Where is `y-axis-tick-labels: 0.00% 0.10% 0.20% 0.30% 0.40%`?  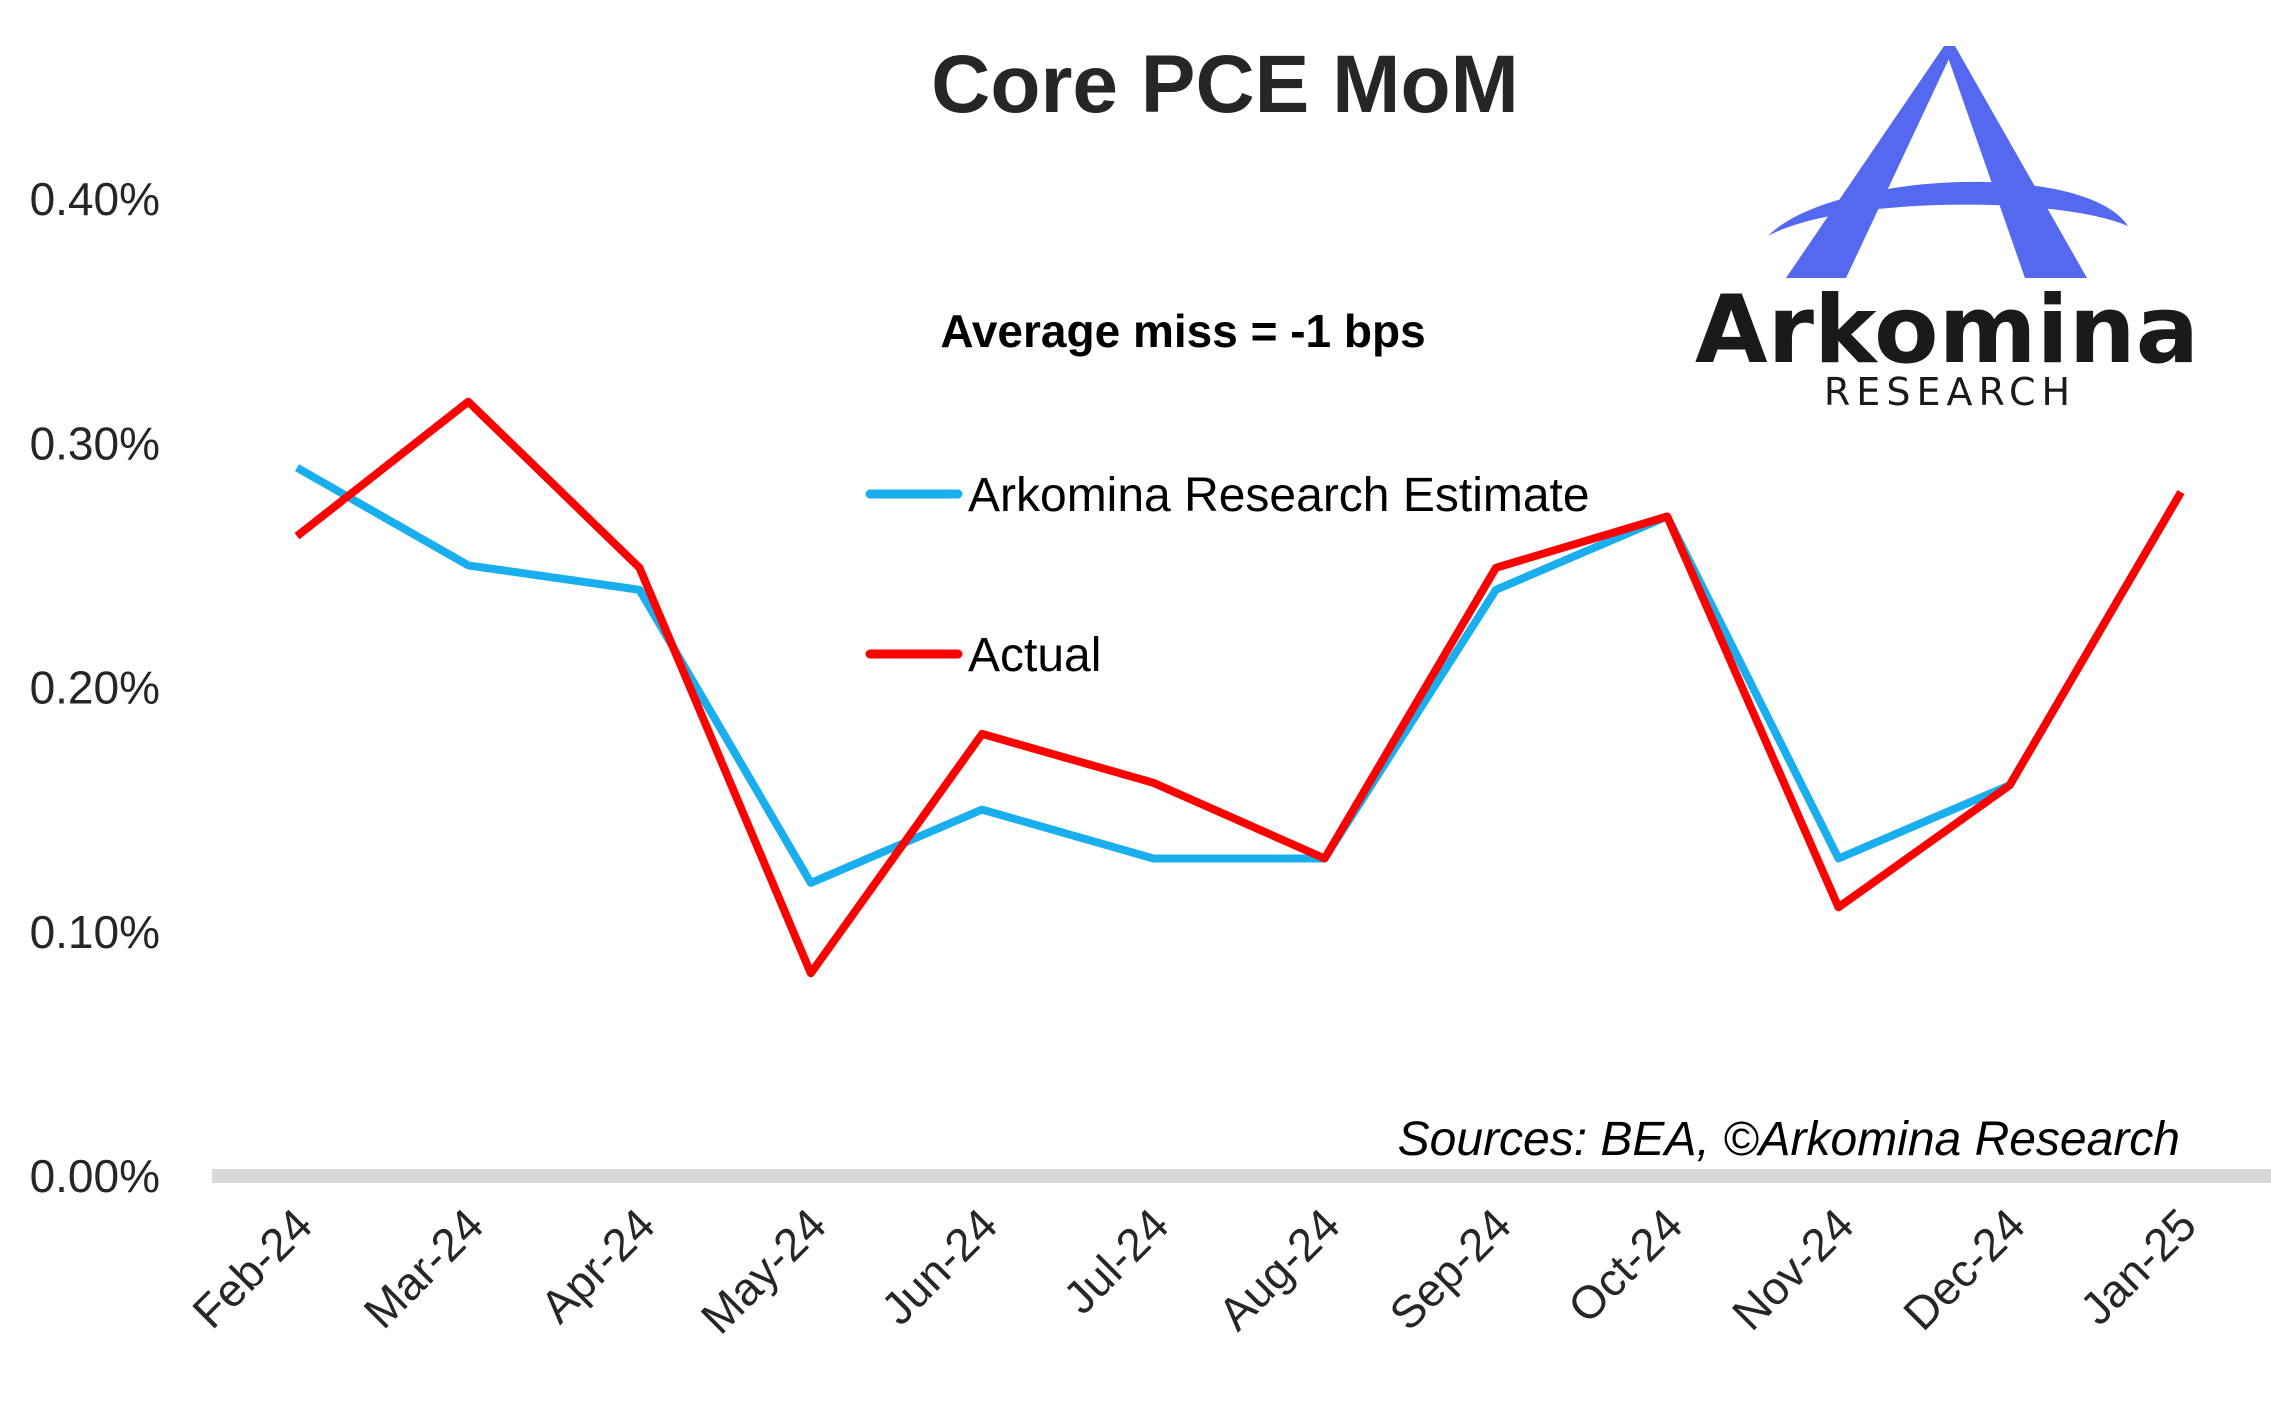
y-axis-tick-labels: 0.00% 0.10% 0.20% 0.30% 0.40% is located at coordinates (95, 687).